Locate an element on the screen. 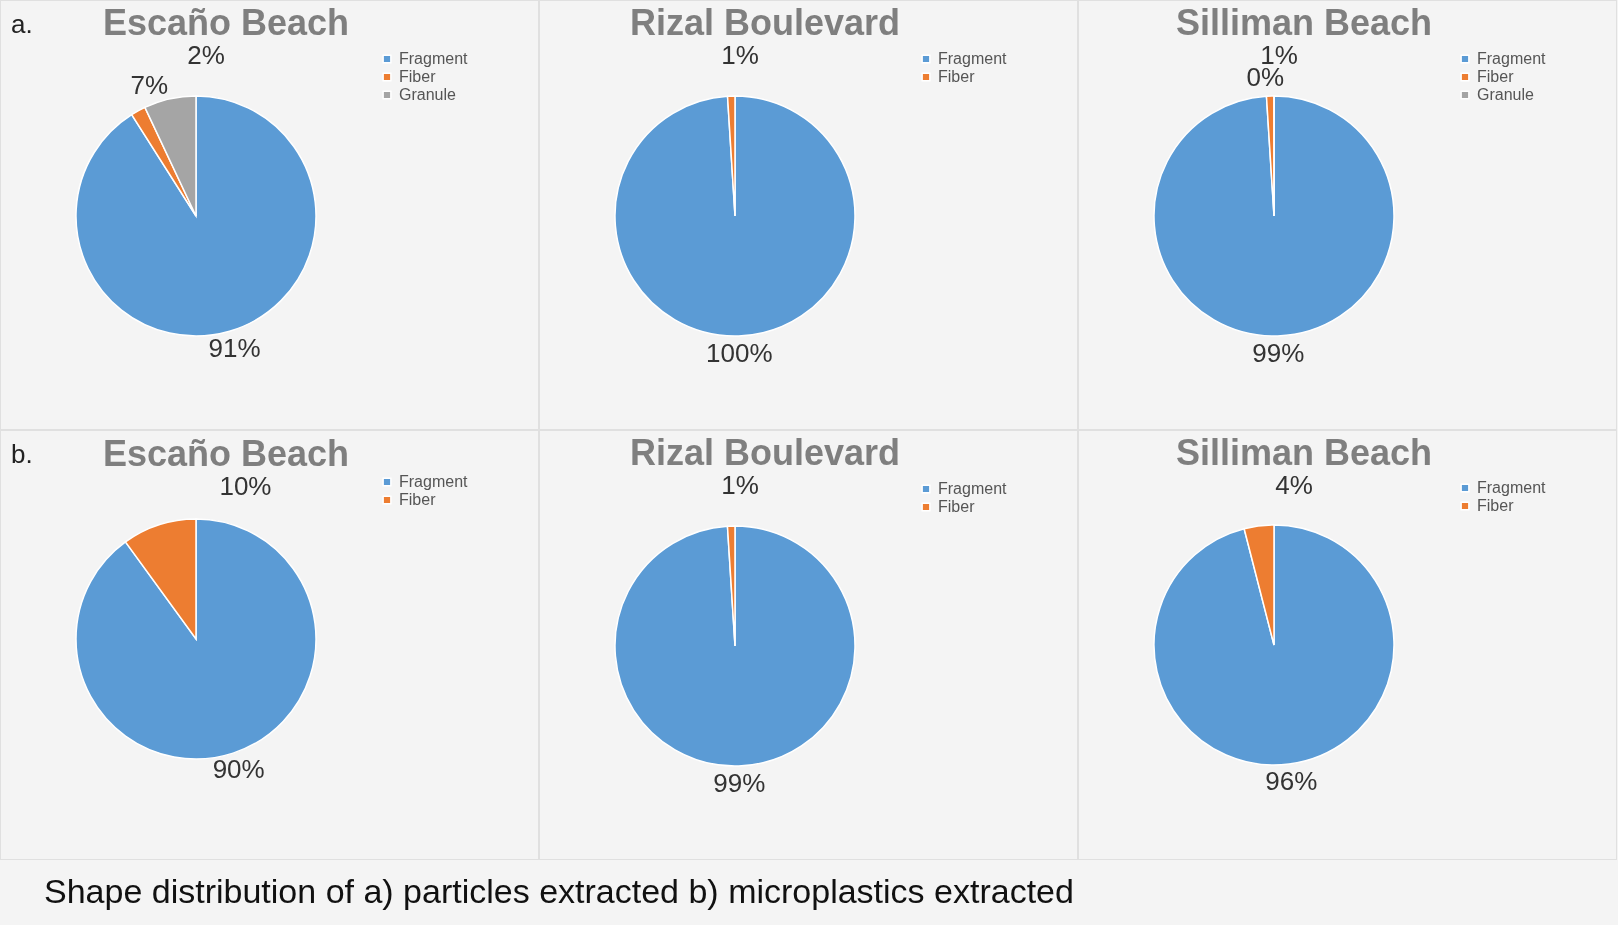  data-label: 7% is located at coordinates (149, 85).